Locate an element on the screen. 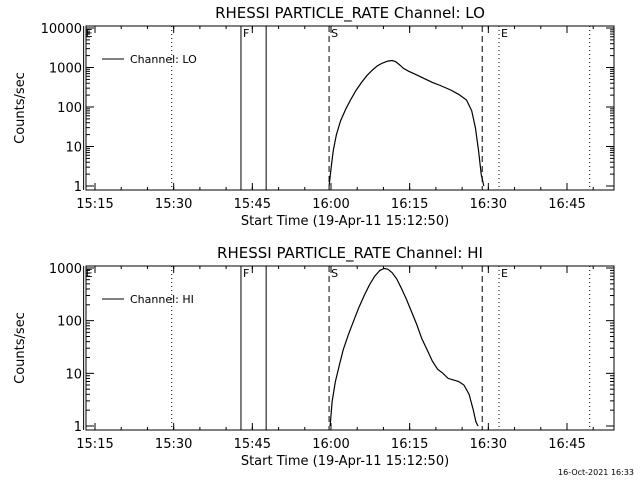  legend-label: Channel: LO is located at coordinates (163, 59).